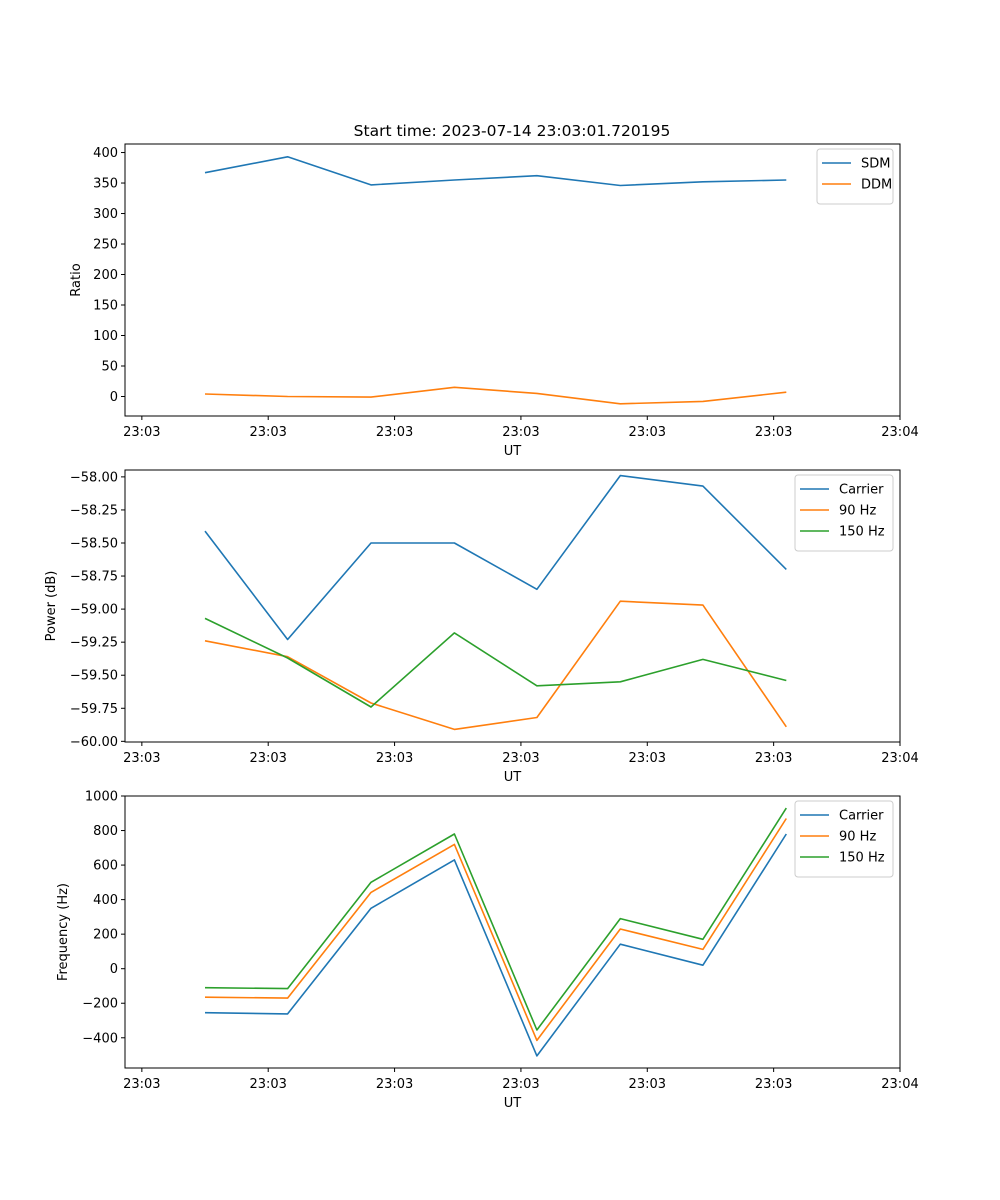 This screenshot has width=1000, height=1200. What do you see at coordinates (94, 477) in the screenshot?
I see `y-tick-label: −58.00` at bounding box center [94, 477].